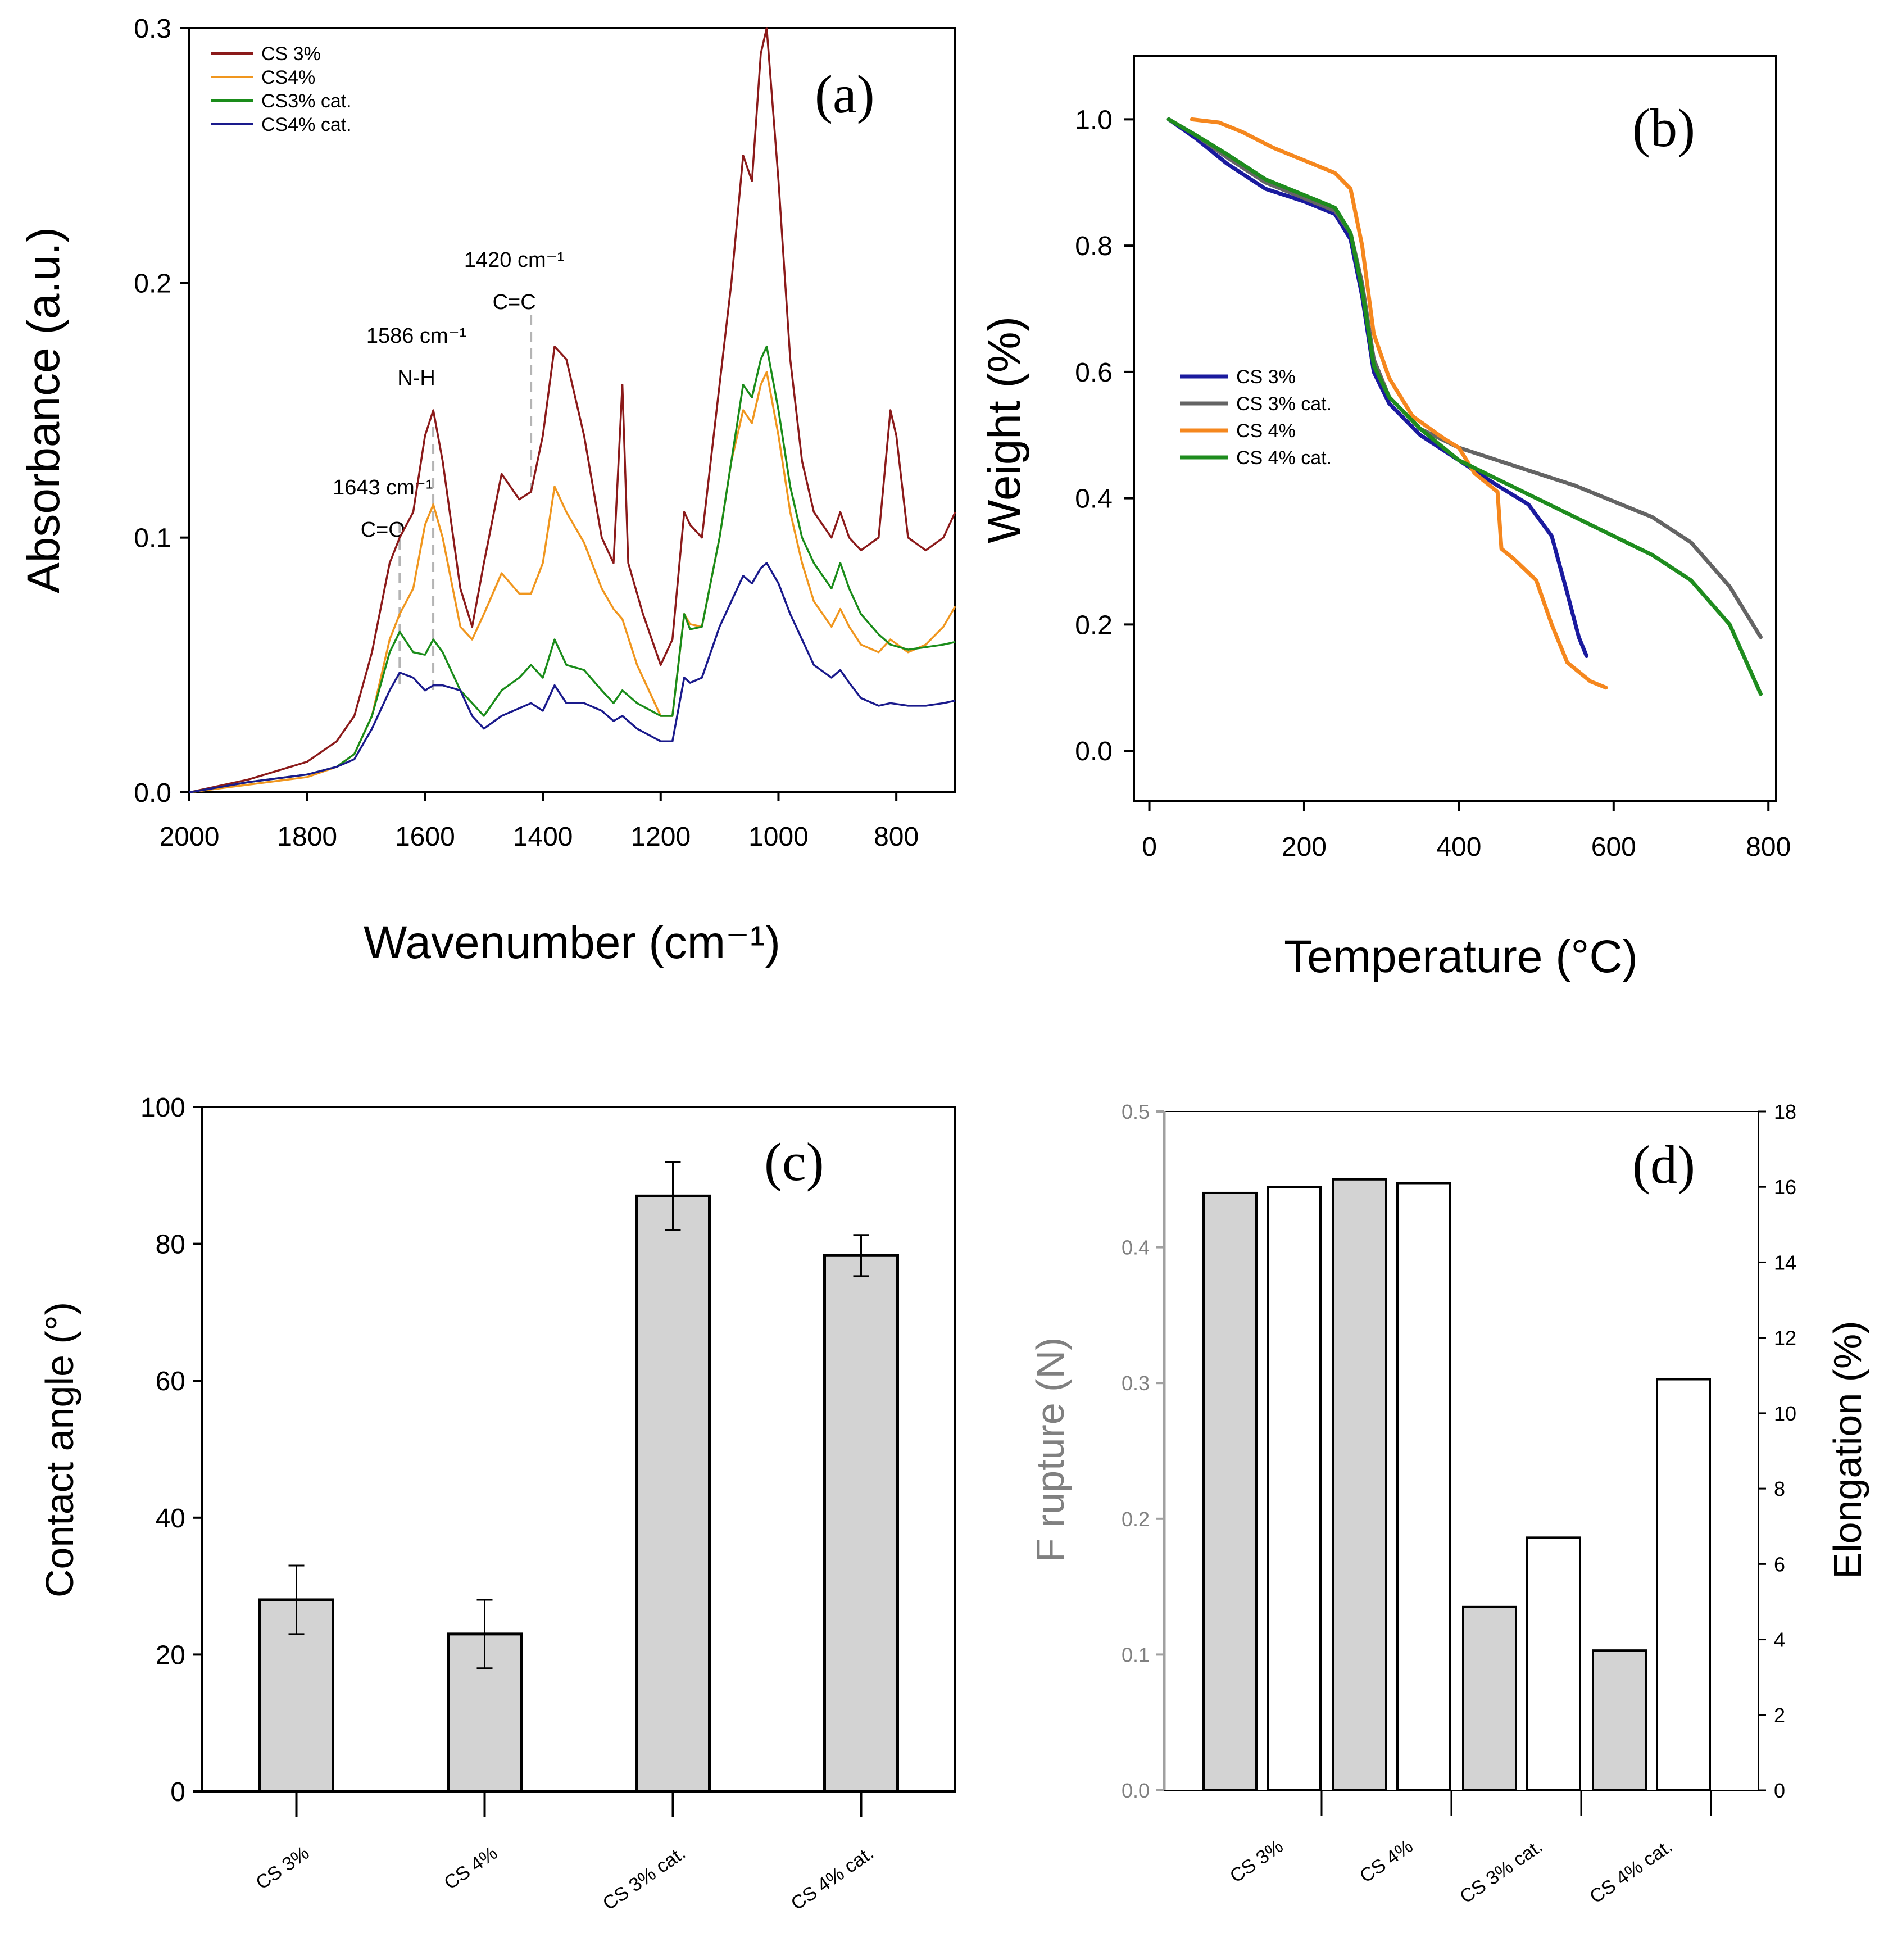  Describe the element at coordinates (1304, 847) in the screenshot. I see `x-tick-label: 200` at that location.